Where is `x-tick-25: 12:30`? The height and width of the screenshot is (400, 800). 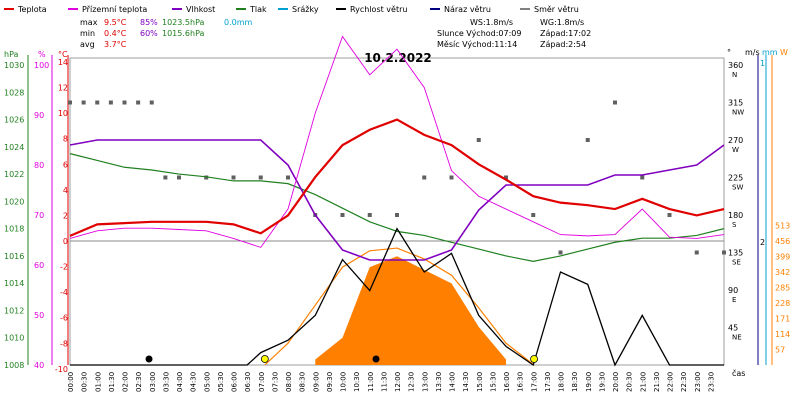
x-tick-25: 12:30 is located at coordinates (412, 382).